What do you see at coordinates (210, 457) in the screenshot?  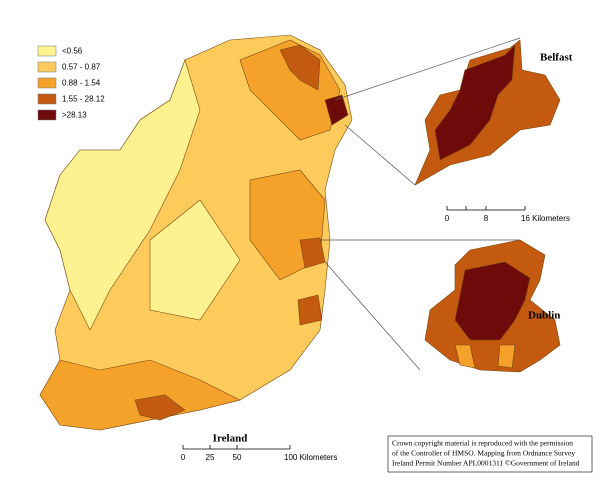 I see `scale-label: 25` at bounding box center [210, 457].